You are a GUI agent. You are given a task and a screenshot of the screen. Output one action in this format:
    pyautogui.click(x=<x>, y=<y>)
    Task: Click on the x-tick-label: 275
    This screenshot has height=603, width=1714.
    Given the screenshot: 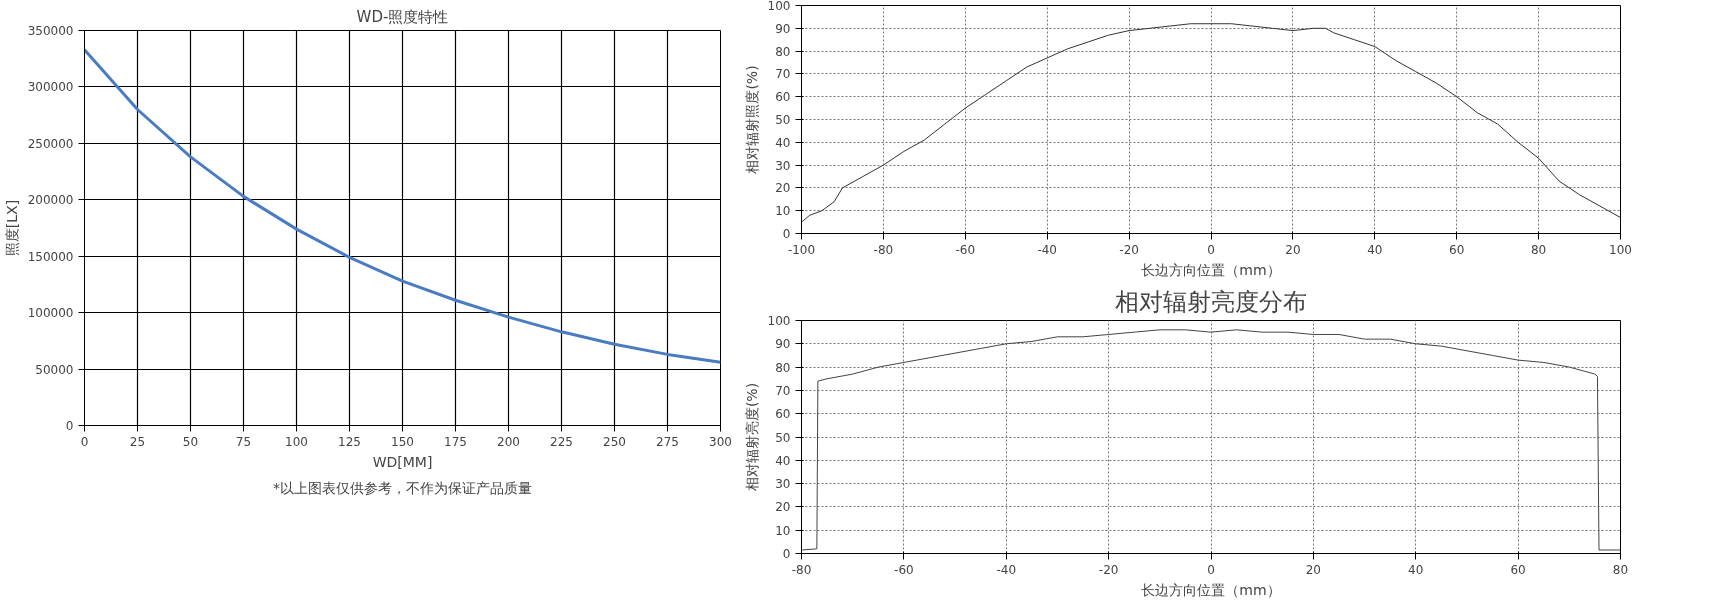 What is the action you would take?
    pyautogui.click(x=667, y=441)
    